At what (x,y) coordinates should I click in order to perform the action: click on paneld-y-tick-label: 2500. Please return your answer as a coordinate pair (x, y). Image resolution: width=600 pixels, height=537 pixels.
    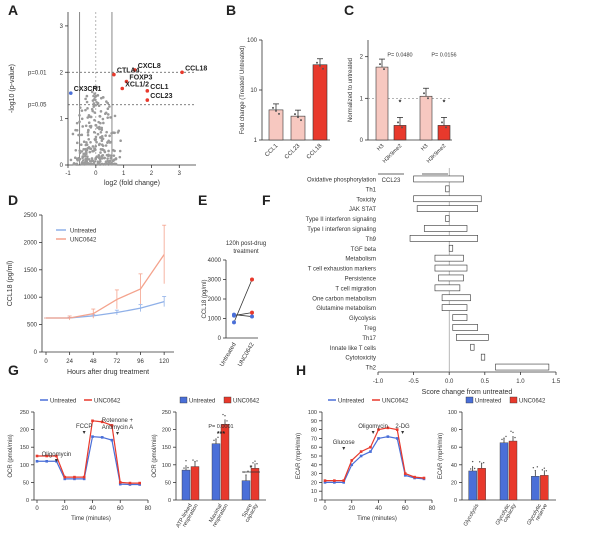
    Looking at the image, I should click on (31, 216).